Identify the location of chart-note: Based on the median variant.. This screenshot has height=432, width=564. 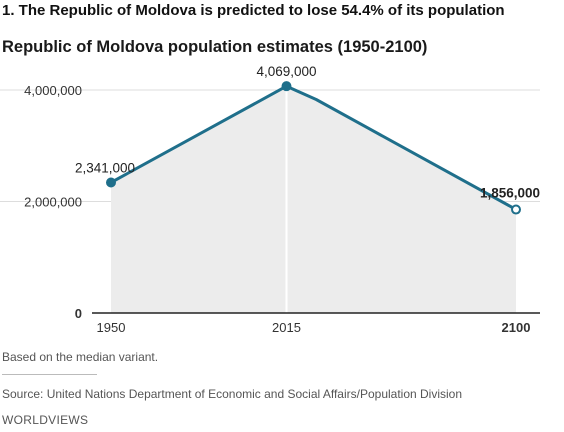
(80, 357).